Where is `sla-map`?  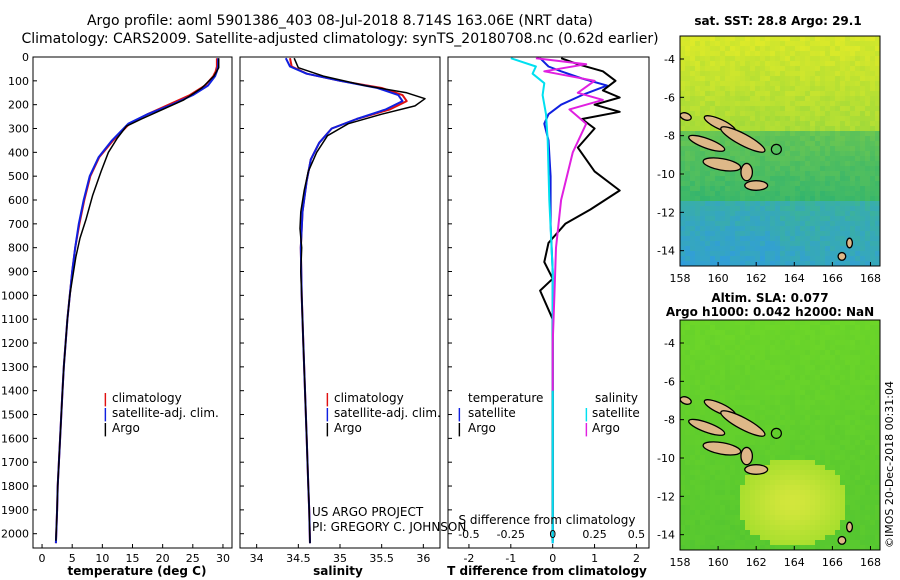 sla-map is located at coordinates (780, 435).